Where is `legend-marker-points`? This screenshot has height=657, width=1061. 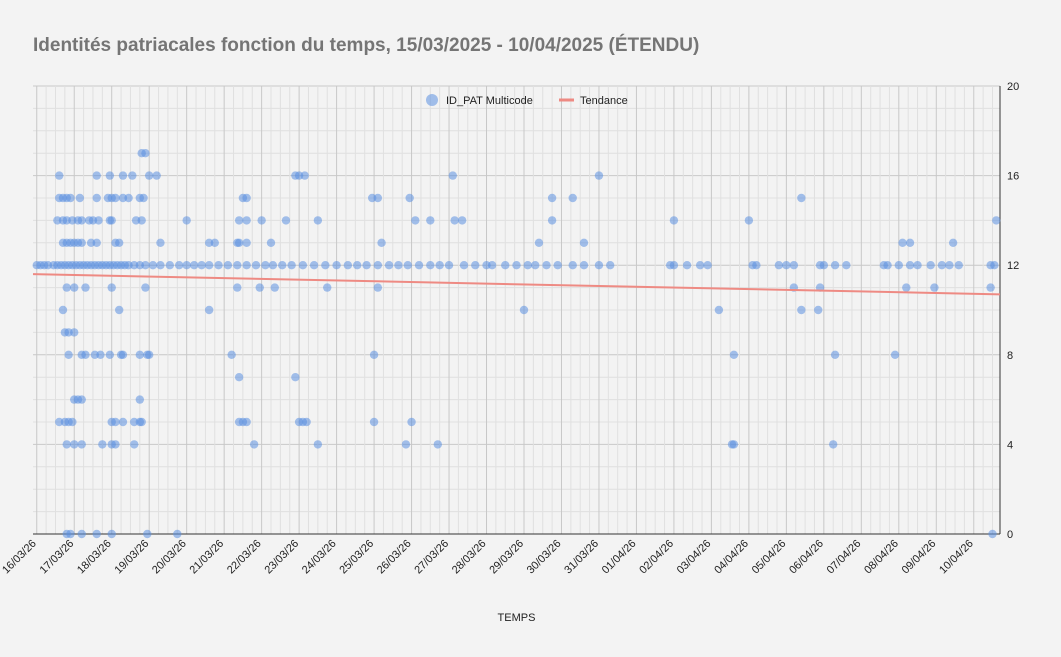 legend-marker-points is located at coordinates (432, 100).